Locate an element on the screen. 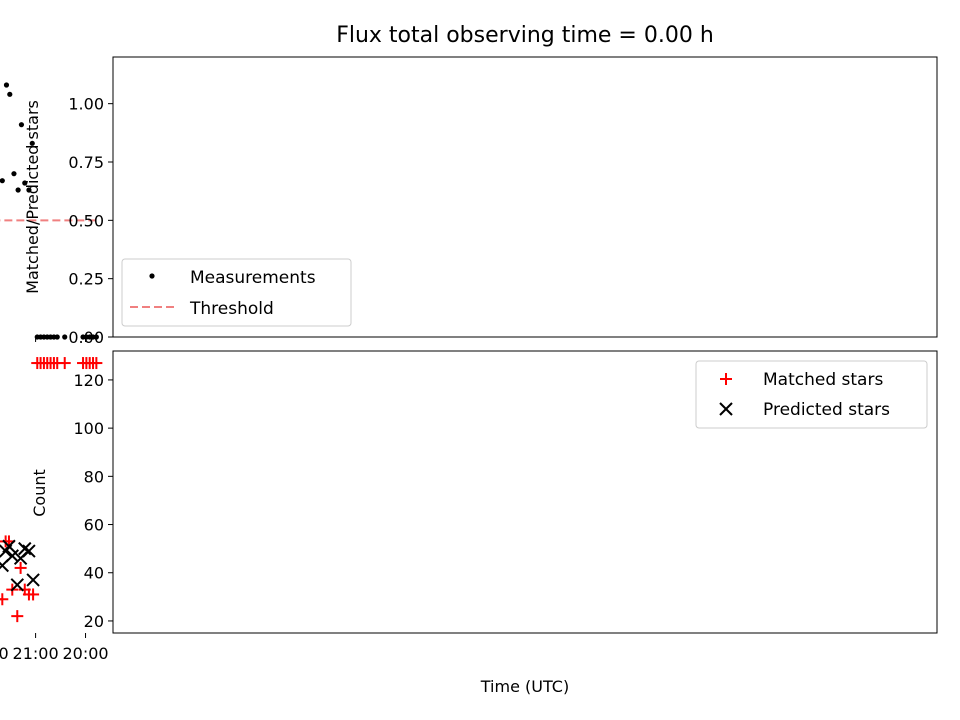 This screenshot has width=960, height=720. bottom-y-tick-label: 40 is located at coordinates (94, 573).